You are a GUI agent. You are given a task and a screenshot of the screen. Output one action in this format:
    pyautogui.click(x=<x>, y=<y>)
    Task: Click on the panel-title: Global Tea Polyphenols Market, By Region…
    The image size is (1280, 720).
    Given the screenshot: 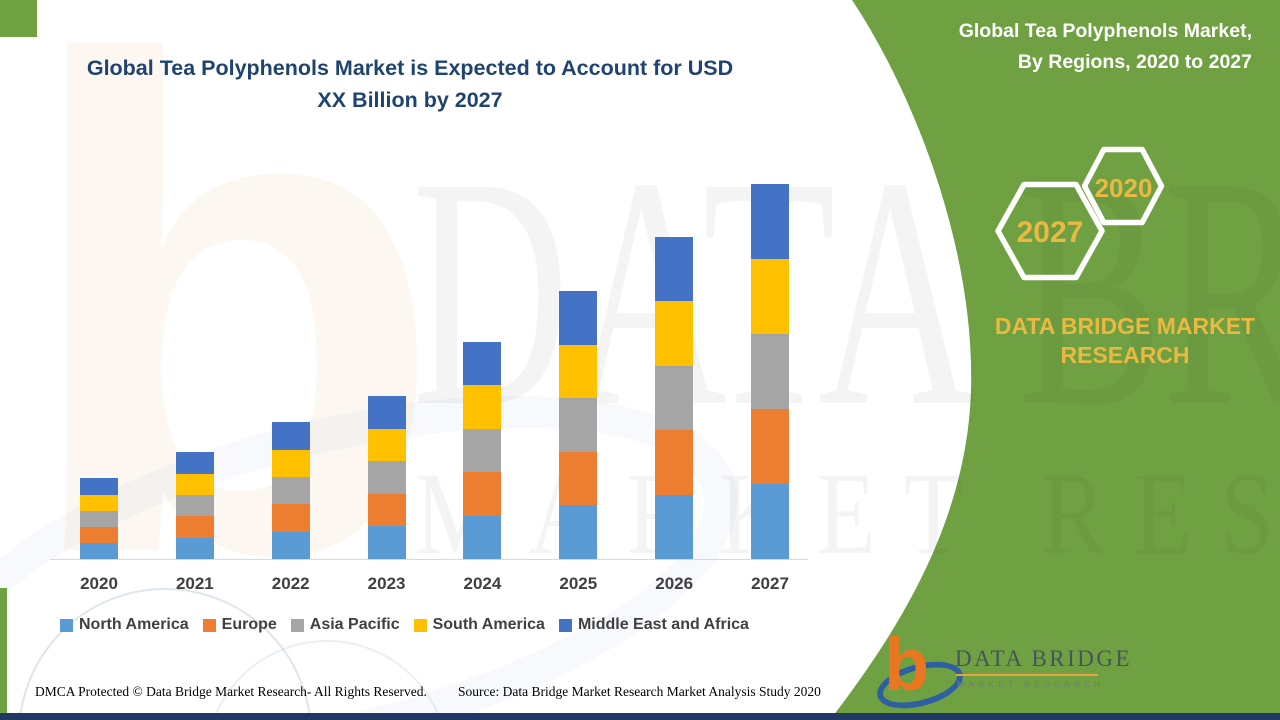 What is the action you would take?
    pyautogui.click(x=1076, y=47)
    